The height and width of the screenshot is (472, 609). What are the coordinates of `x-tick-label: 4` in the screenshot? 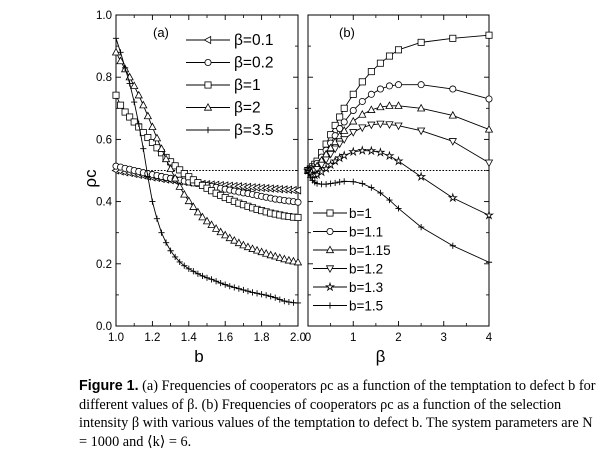 It's located at (489, 338).